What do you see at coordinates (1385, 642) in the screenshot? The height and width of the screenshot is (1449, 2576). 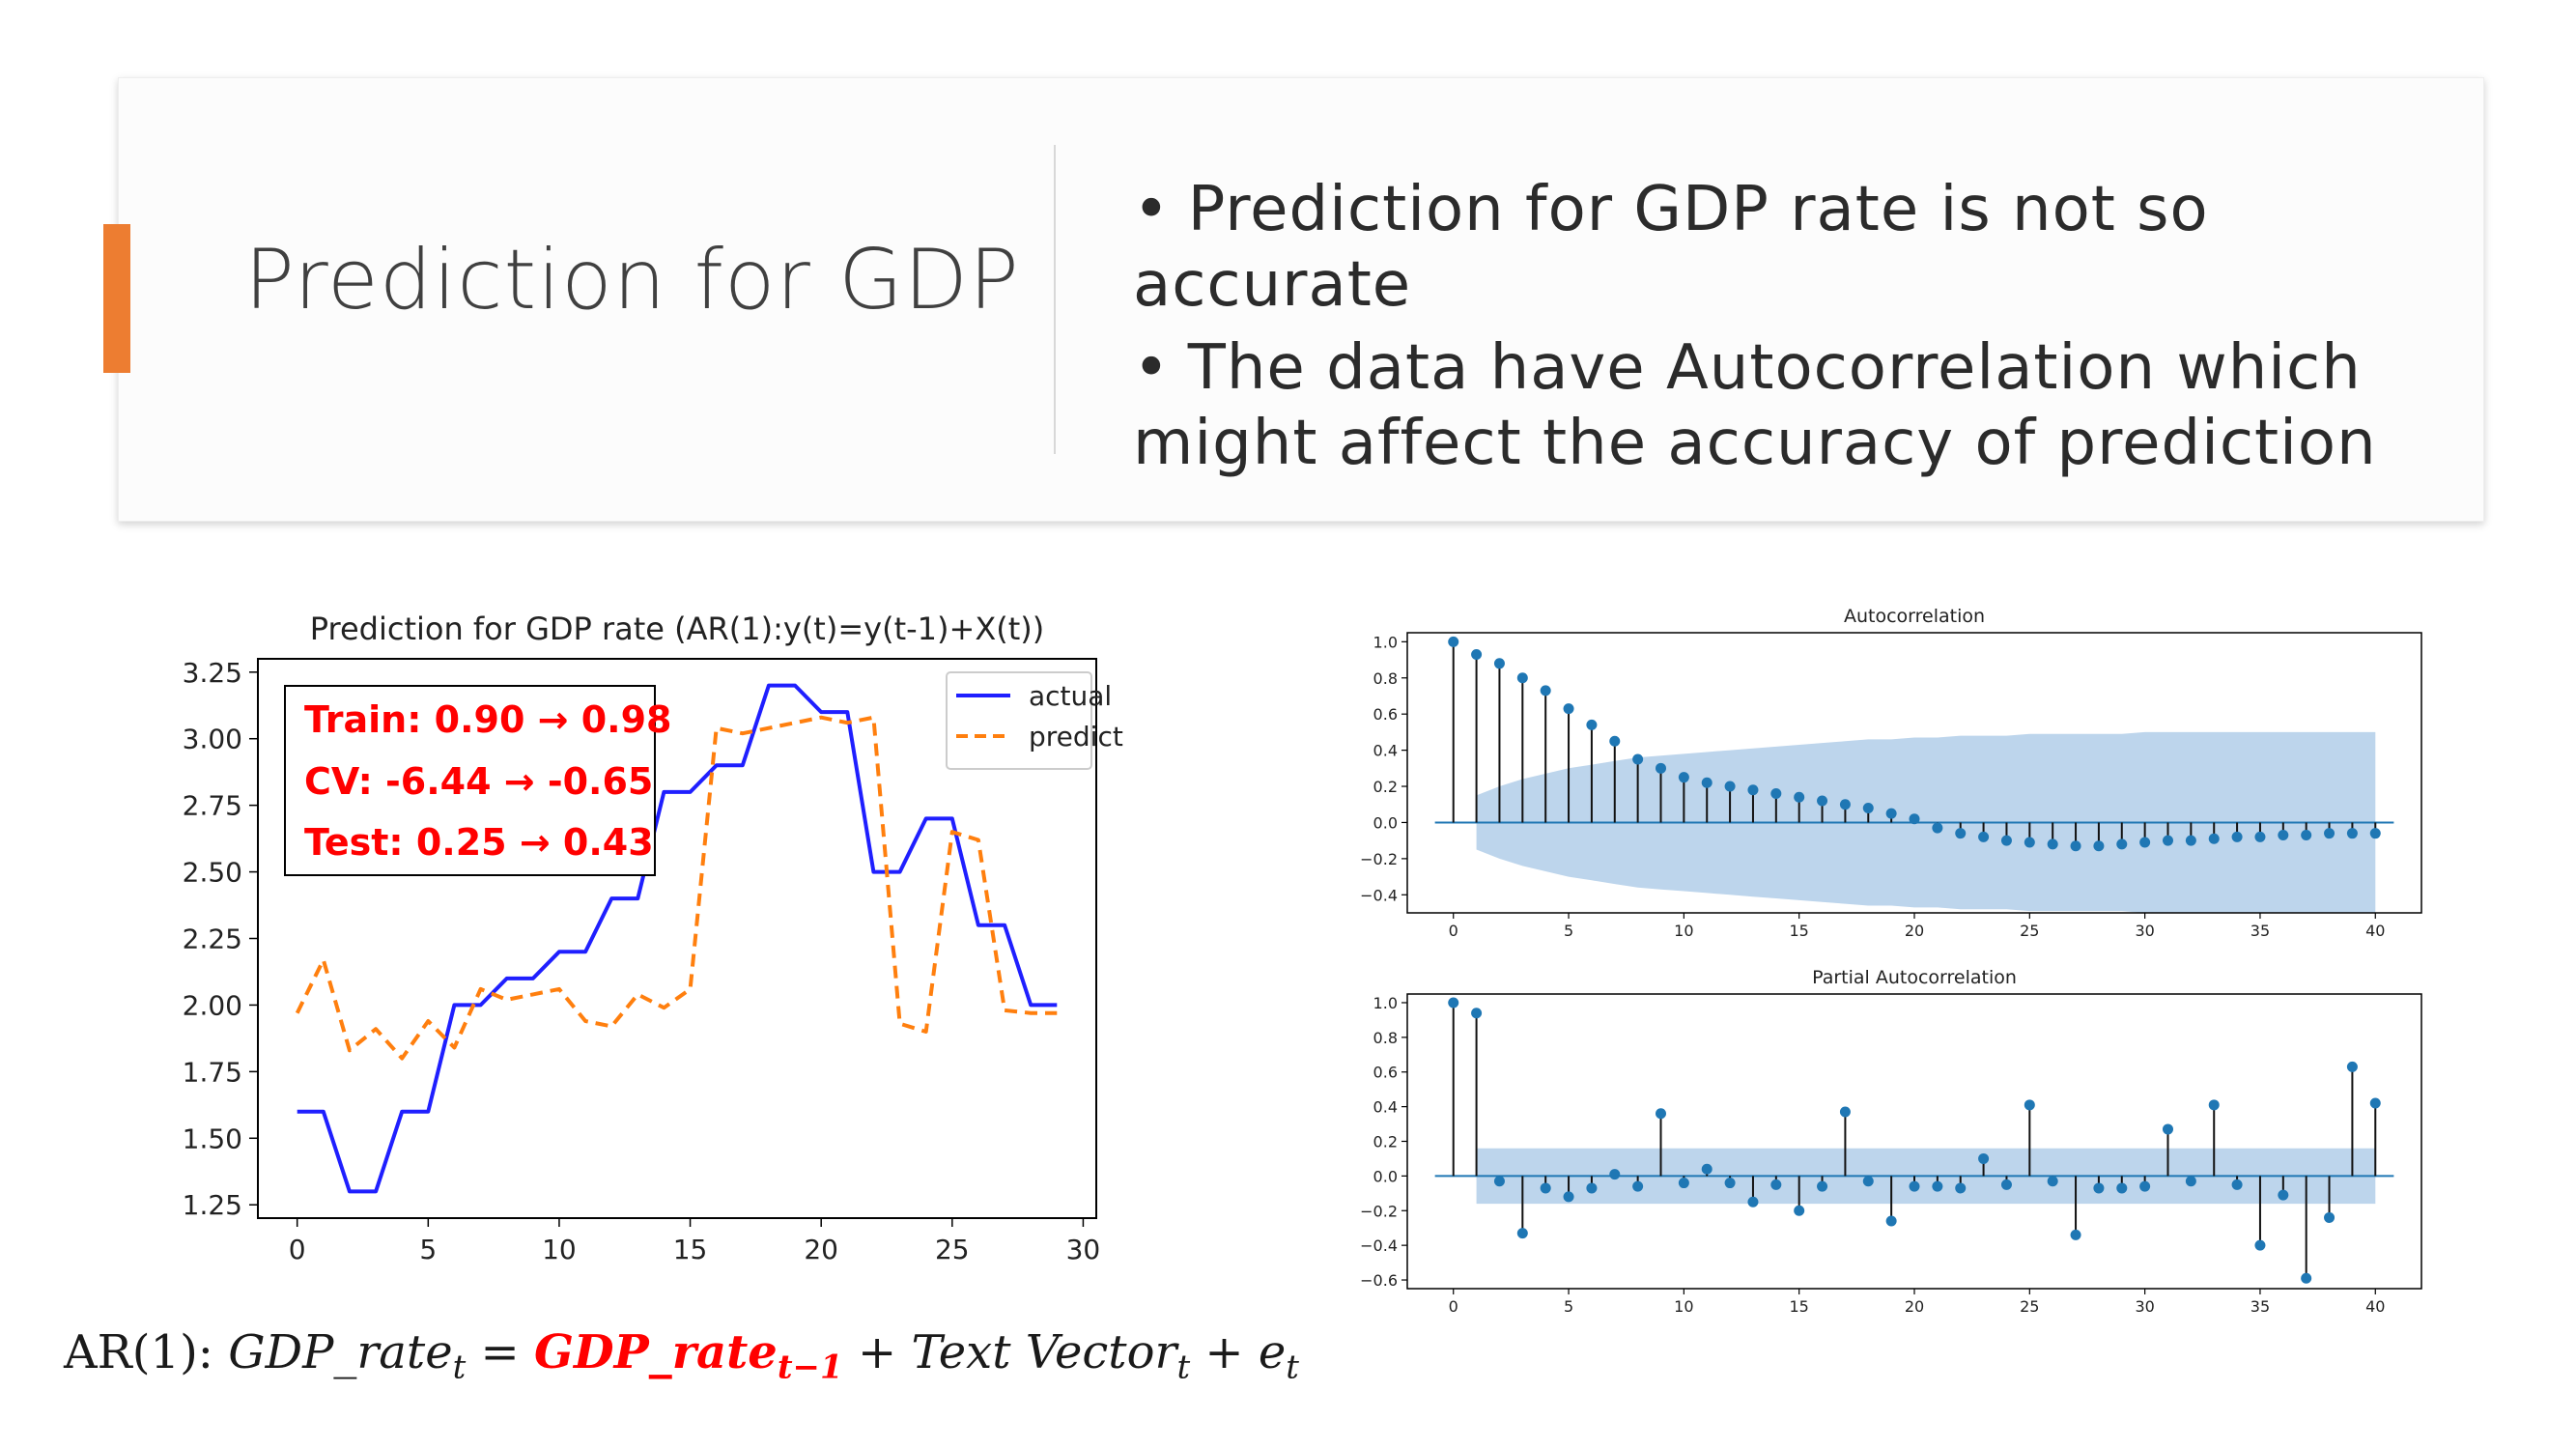 I see `y-tick-label: 1.0` at bounding box center [1385, 642].